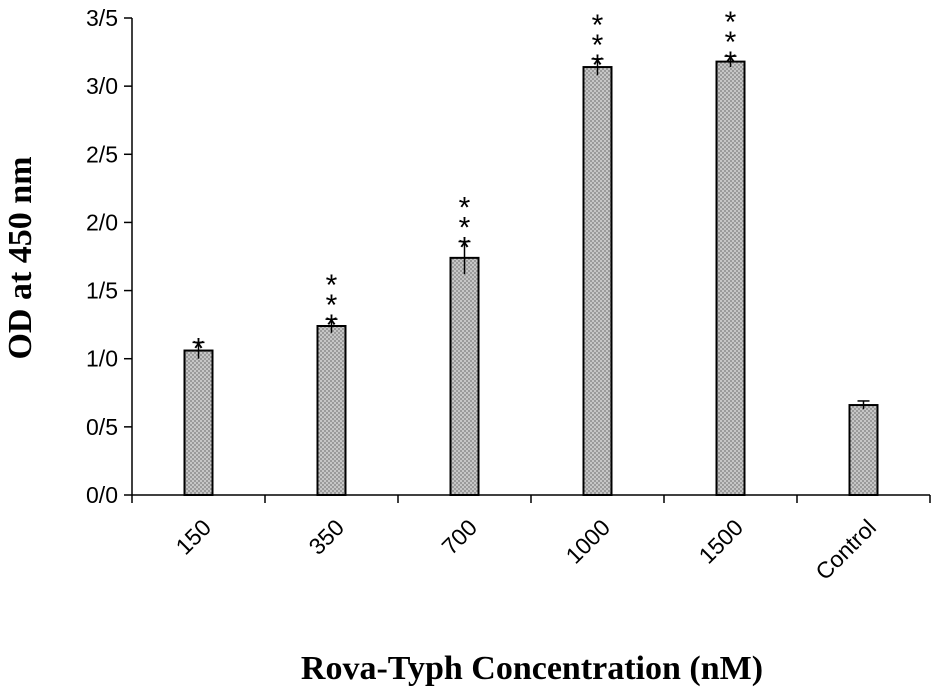 The width and height of the screenshot is (935, 694). I want to click on y-tick-label: 2/5, so click(102, 154).